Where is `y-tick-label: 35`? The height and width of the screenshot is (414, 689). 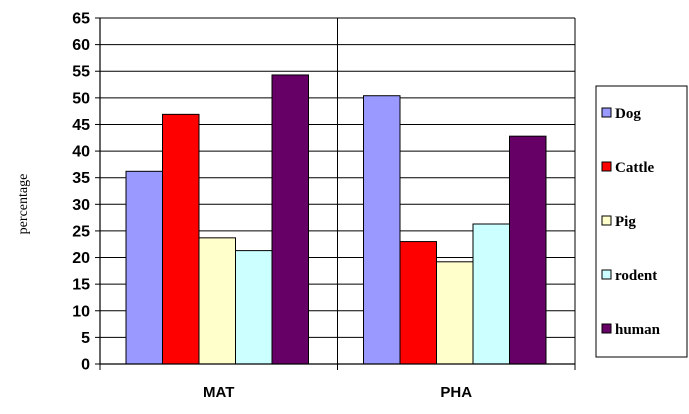
y-tick-label: 35 is located at coordinates (81, 178).